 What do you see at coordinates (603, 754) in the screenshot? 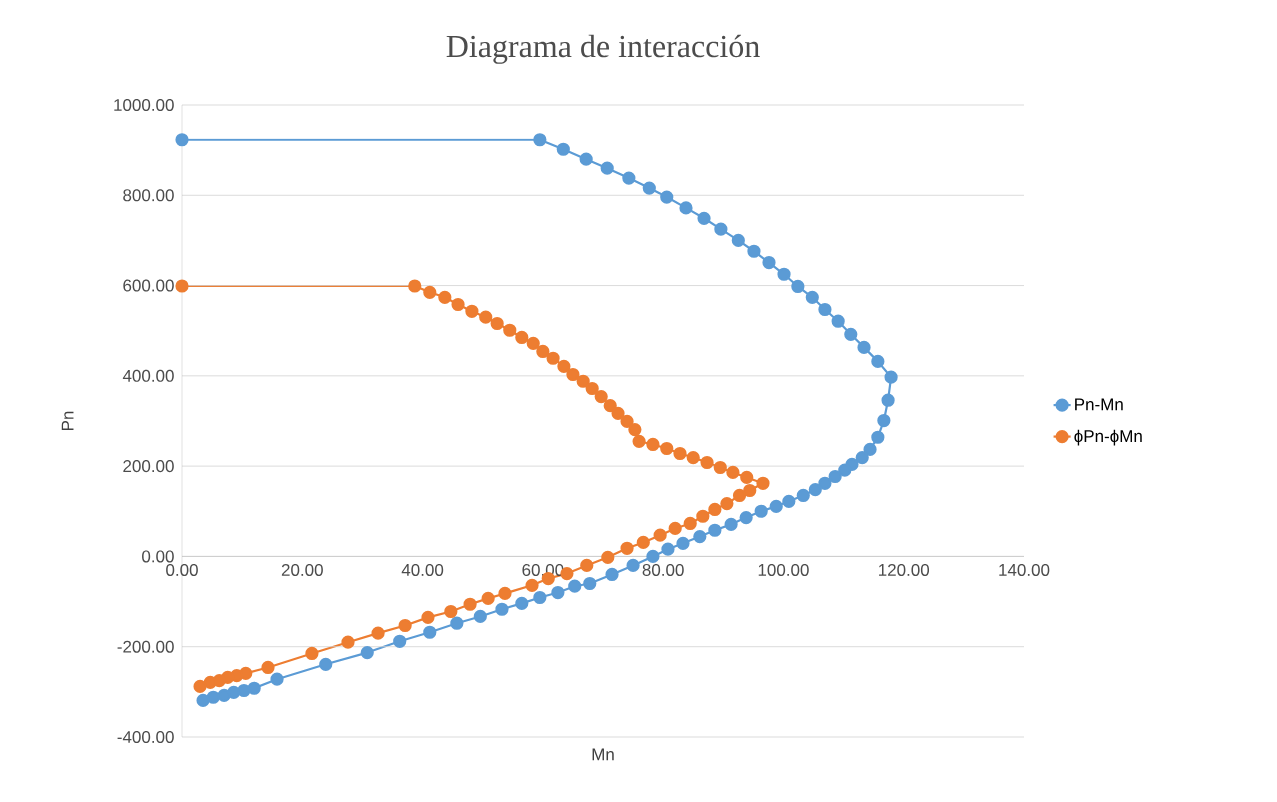
I see `x-axis-title: Mn` at bounding box center [603, 754].